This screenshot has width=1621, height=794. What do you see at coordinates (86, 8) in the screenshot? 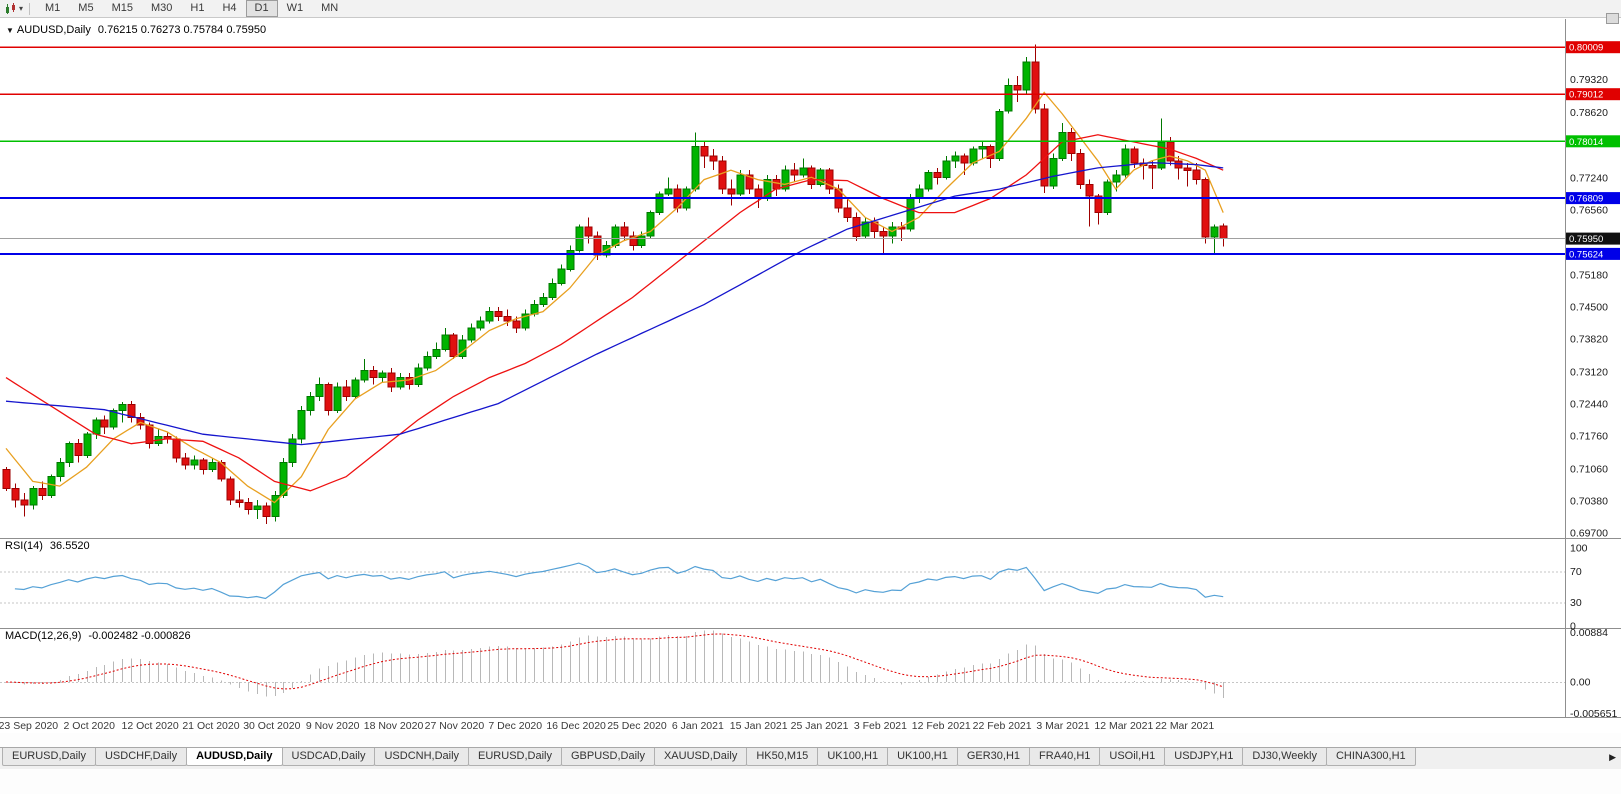
I see `timeframe-button-m5: M5` at bounding box center [86, 8].